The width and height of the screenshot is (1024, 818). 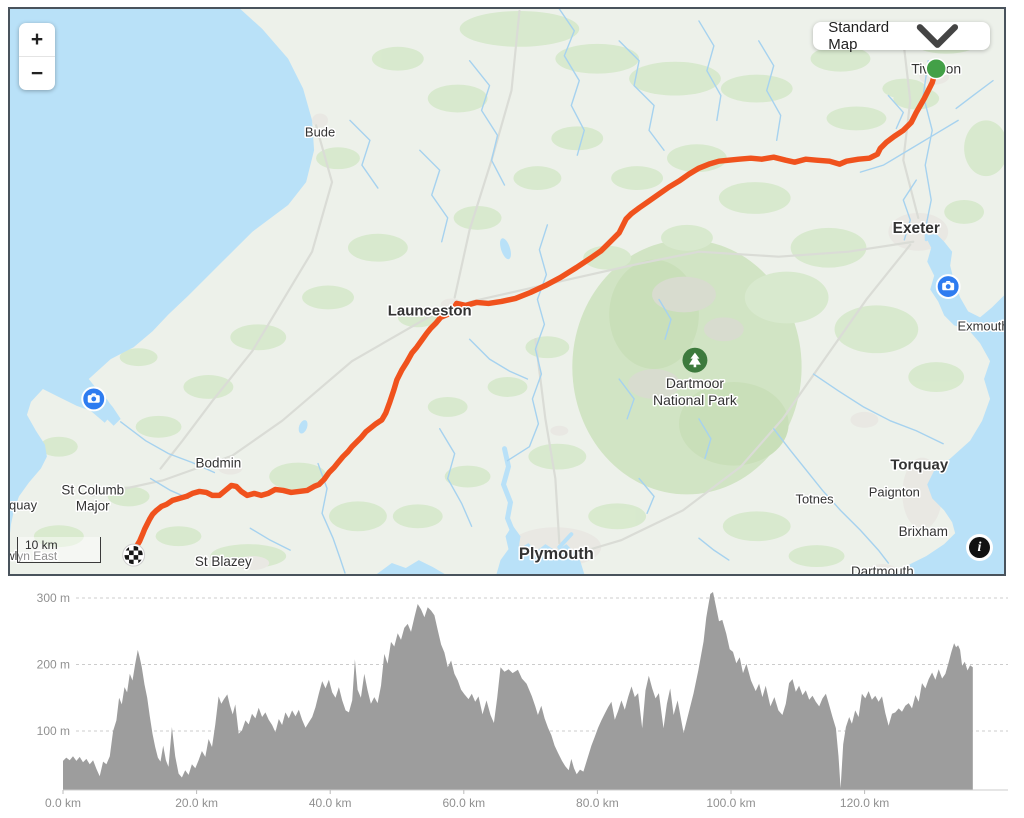 What do you see at coordinates (937, 36) in the screenshot?
I see `chevron-down-icon` at bounding box center [937, 36].